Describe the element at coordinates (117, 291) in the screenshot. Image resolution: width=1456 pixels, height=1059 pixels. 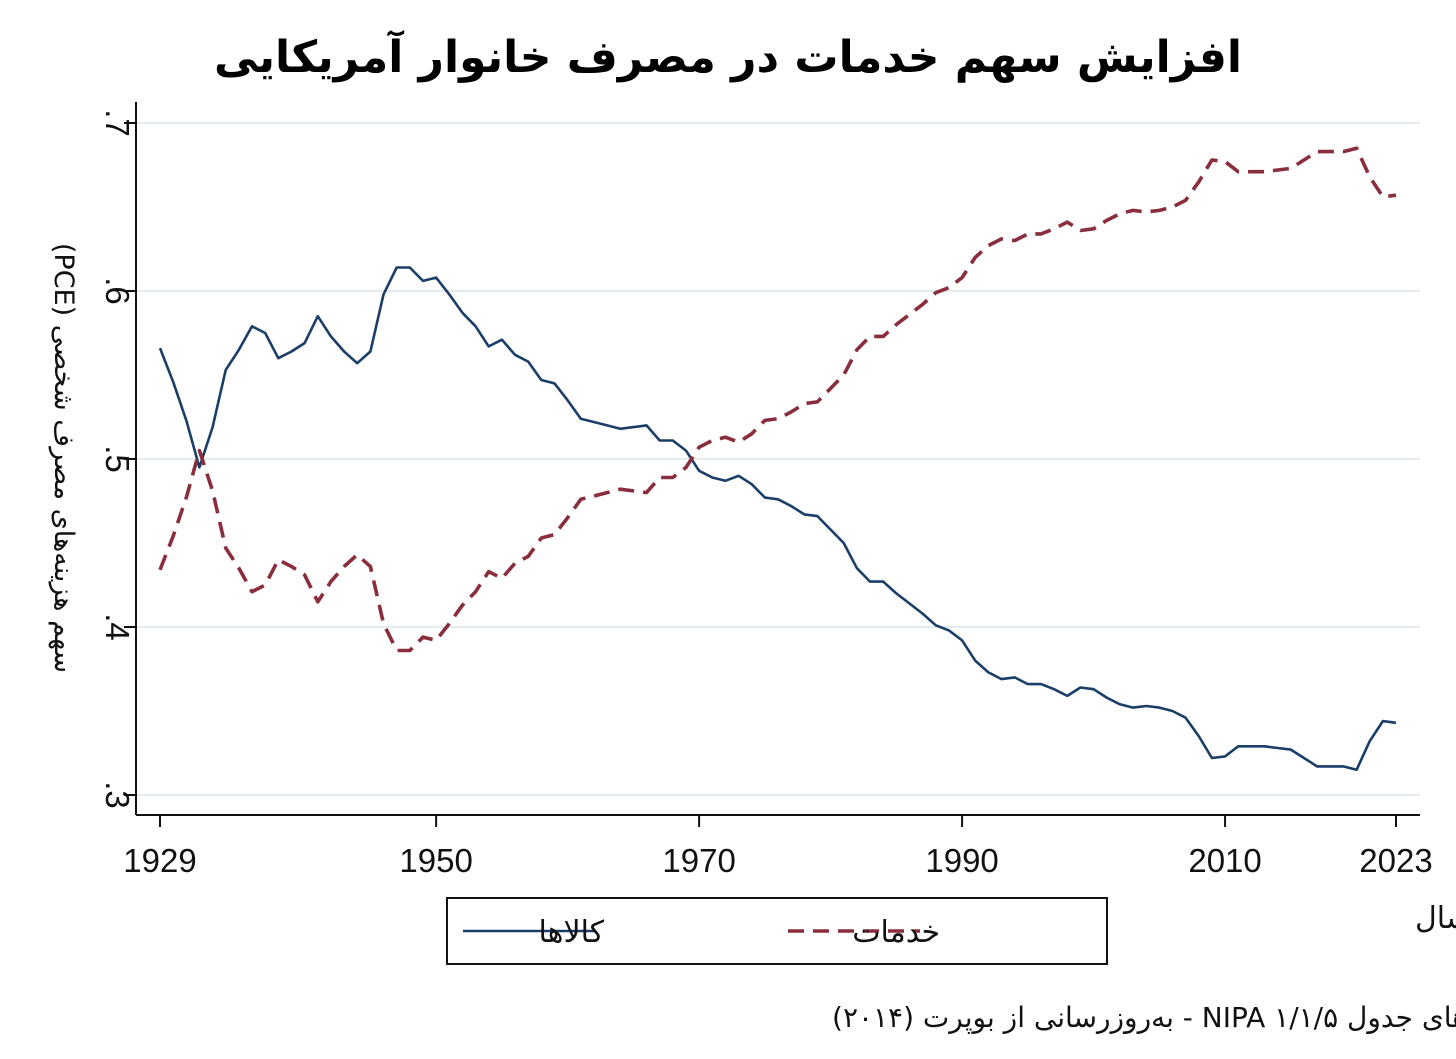
I see `y-tick-label: .6` at that location.